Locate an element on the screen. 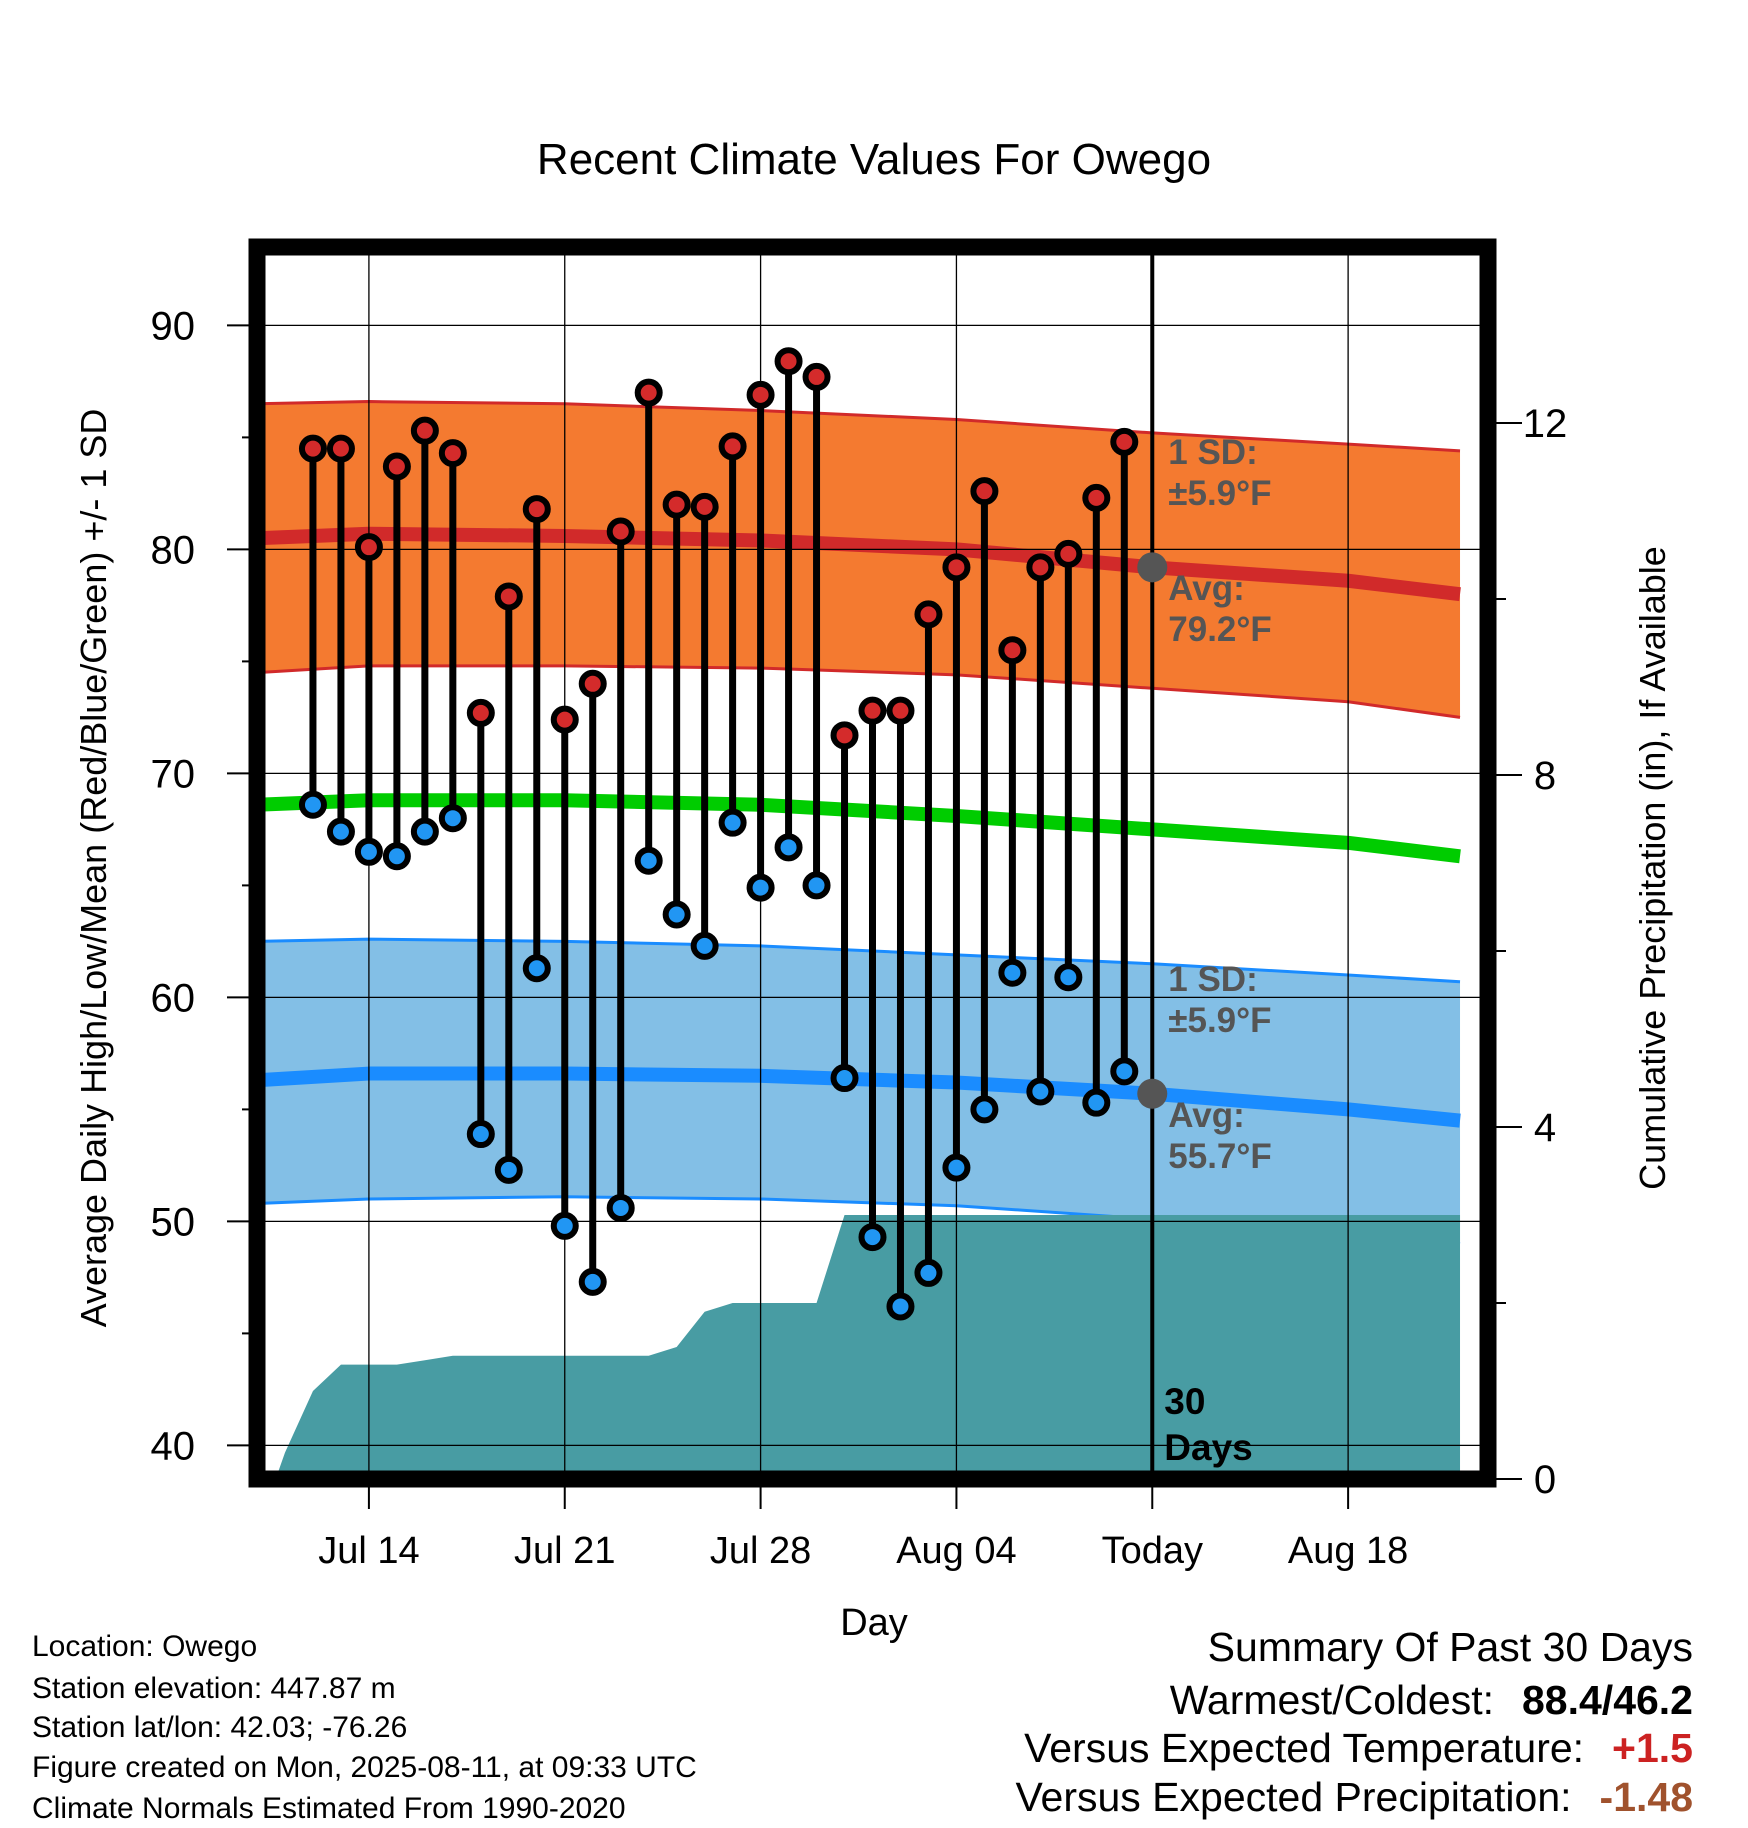 The image size is (1748, 1828). precip-label: Versus Expected Precipitation: is located at coordinates (1293, 1797).